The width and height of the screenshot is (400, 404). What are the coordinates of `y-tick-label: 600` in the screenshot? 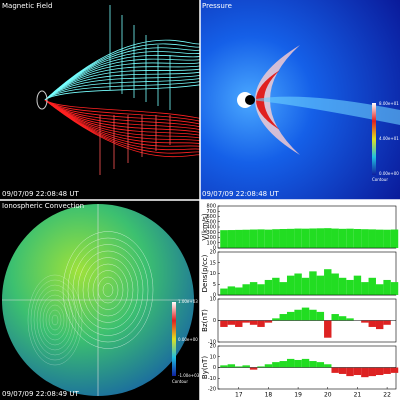 It's located at (211, 217).